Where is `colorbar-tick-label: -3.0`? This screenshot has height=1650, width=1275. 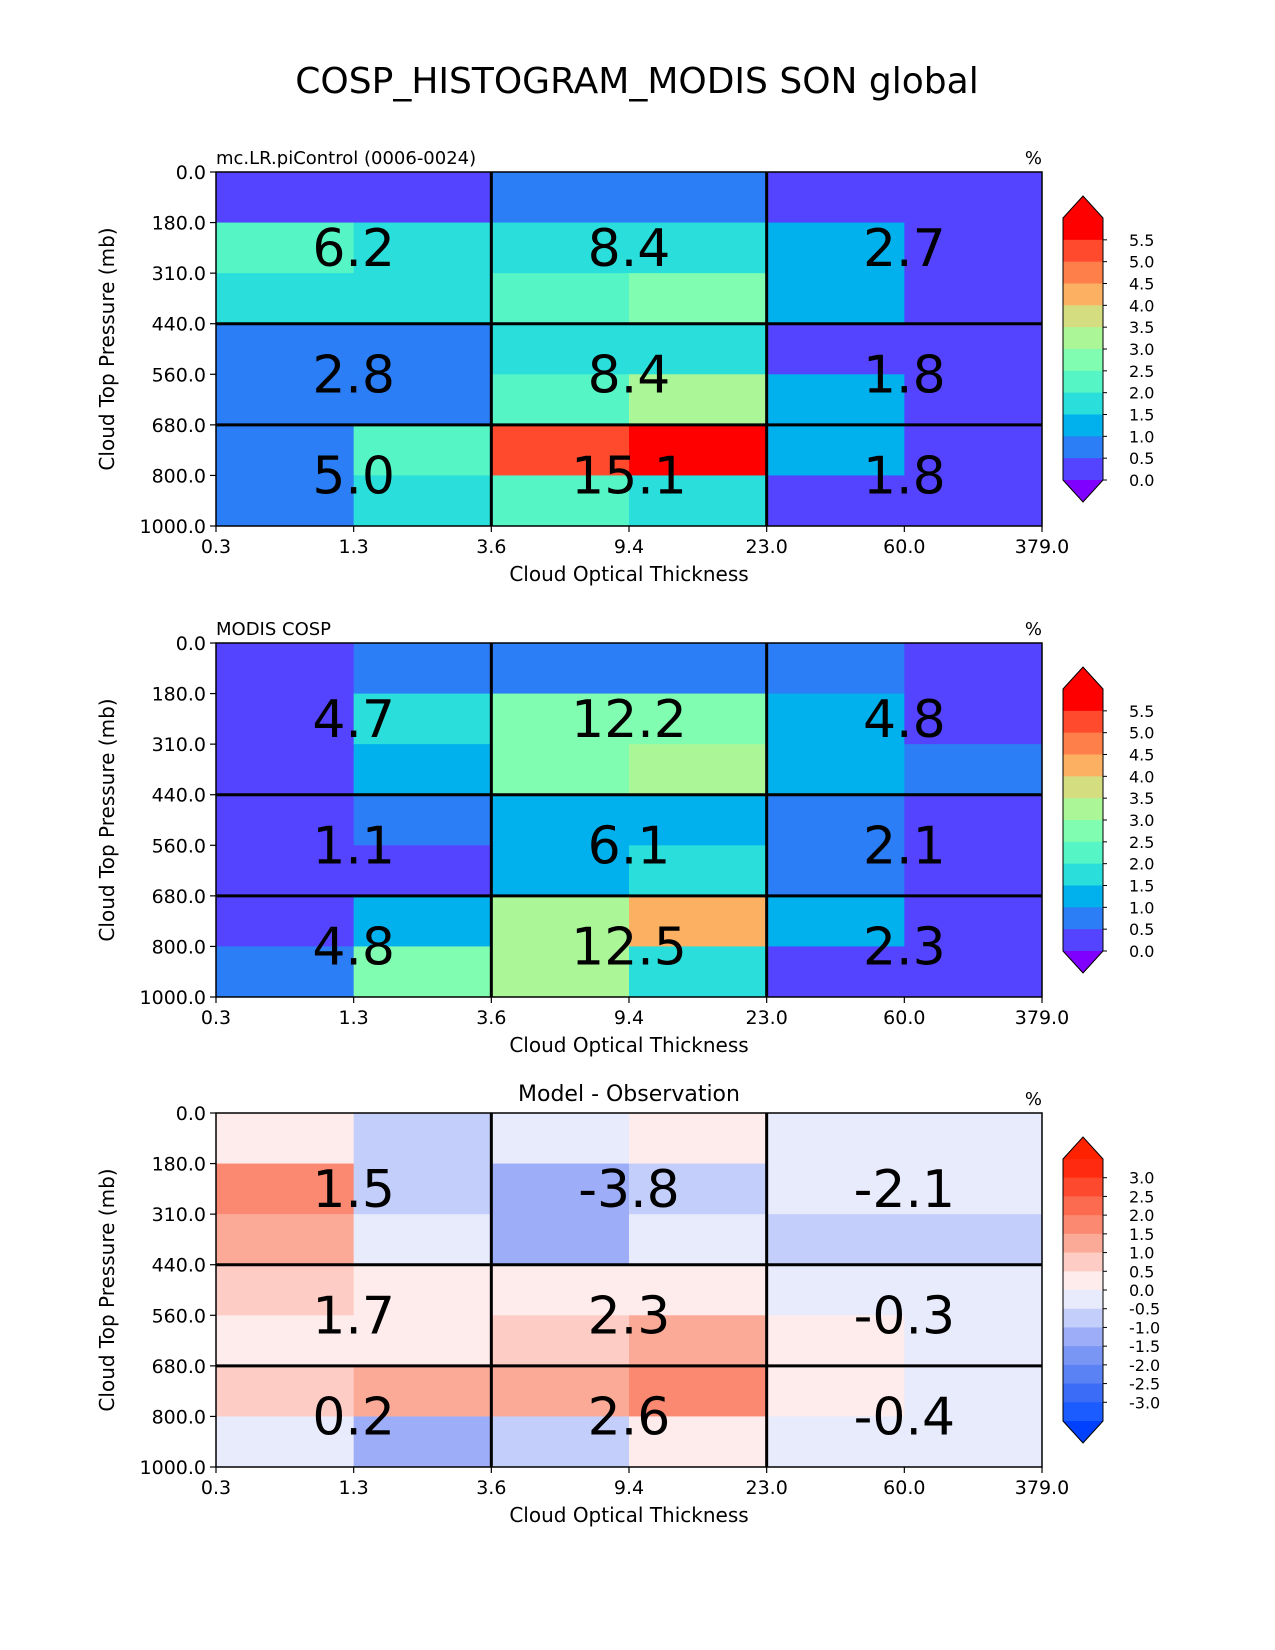
colorbar-tick-label: -3.0 is located at coordinates (1144, 1402).